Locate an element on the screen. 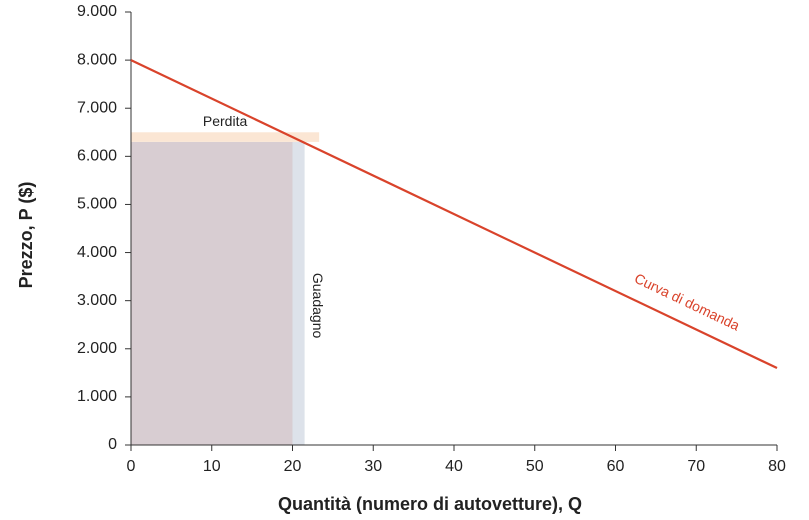 The image size is (809, 520). x-tick-label: 40 is located at coordinates (454, 466).